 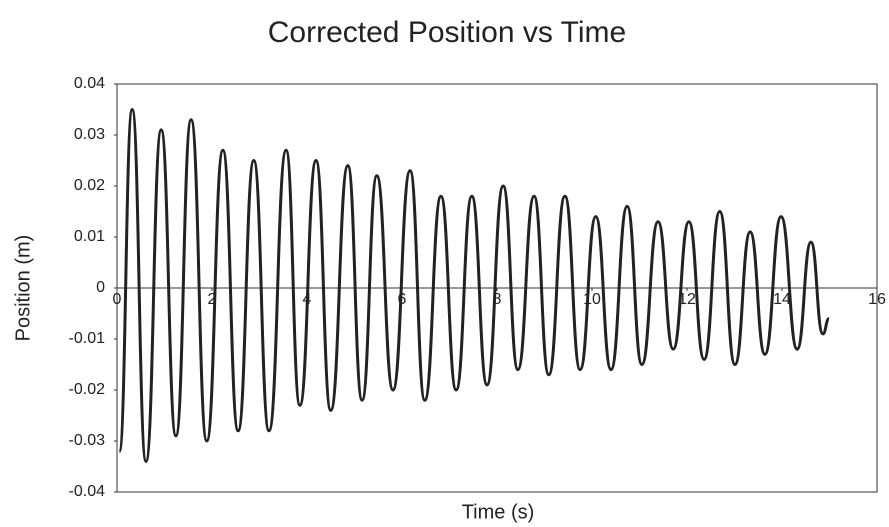 What do you see at coordinates (23, 288) in the screenshot?
I see `y-axis-label: Position (m)` at bounding box center [23, 288].